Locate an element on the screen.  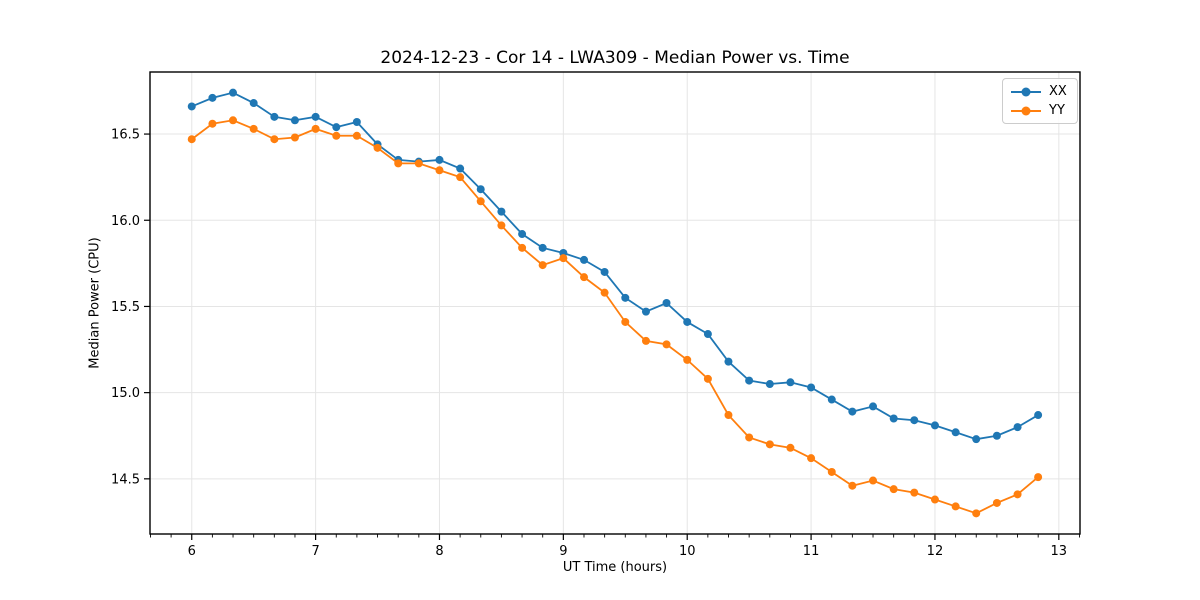
y-tick-label: 15.5 is located at coordinates (125, 307).